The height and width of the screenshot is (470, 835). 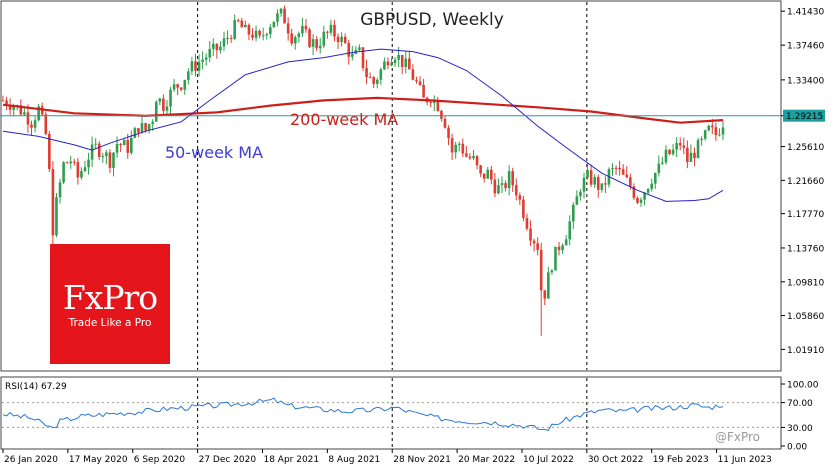 What do you see at coordinates (805, 13) in the screenshot?
I see `y-tick-label: 1.41430` at bounding box center [805, 13].